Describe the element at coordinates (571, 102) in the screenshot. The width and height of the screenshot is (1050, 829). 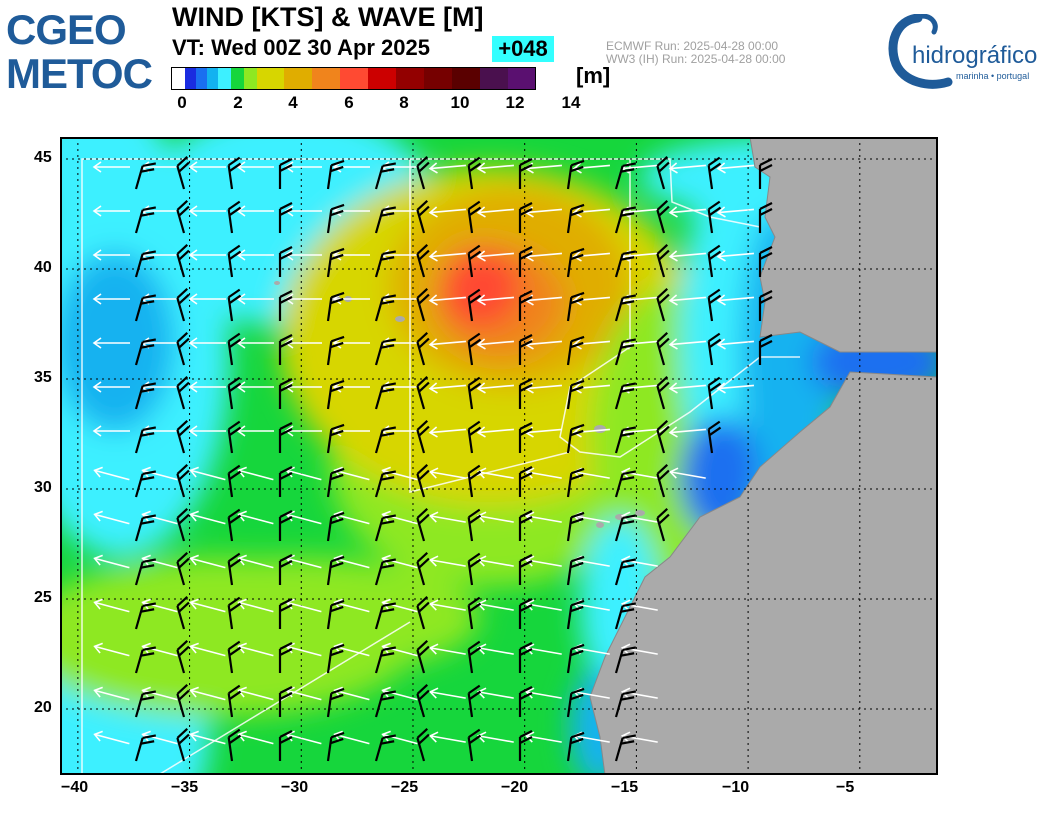
I see `colorbar-tick: 14` at that location.